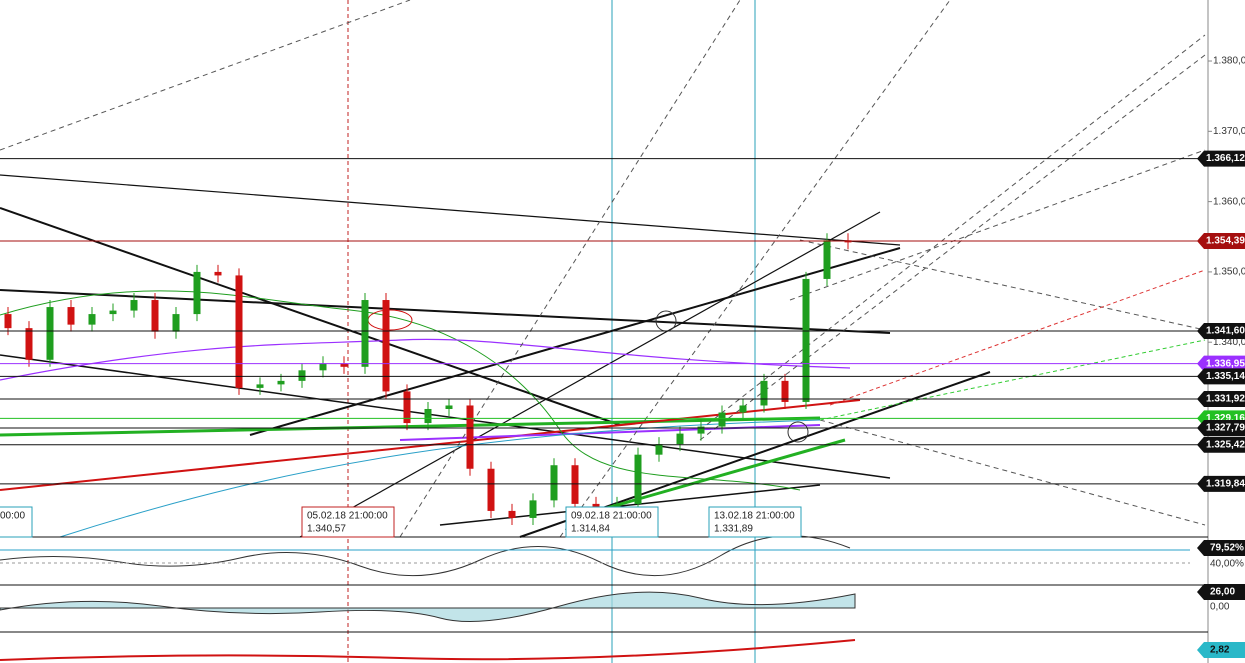 Image resolution: width=1245 pixels, height=663 pixels. What do you see at coordinates (1227, 548) in the screenshot?
I see `indicator-label: 79,52%` at bounding box center [1227, 548].